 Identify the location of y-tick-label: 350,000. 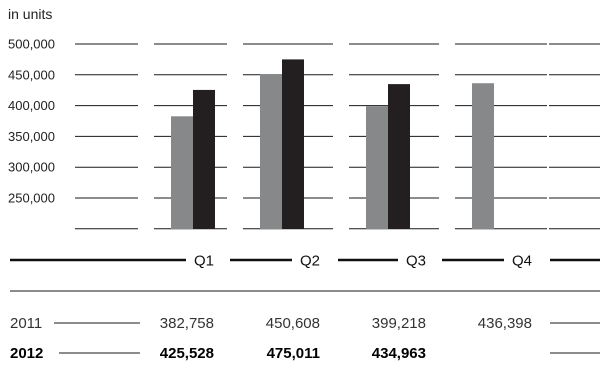
(31, 136).